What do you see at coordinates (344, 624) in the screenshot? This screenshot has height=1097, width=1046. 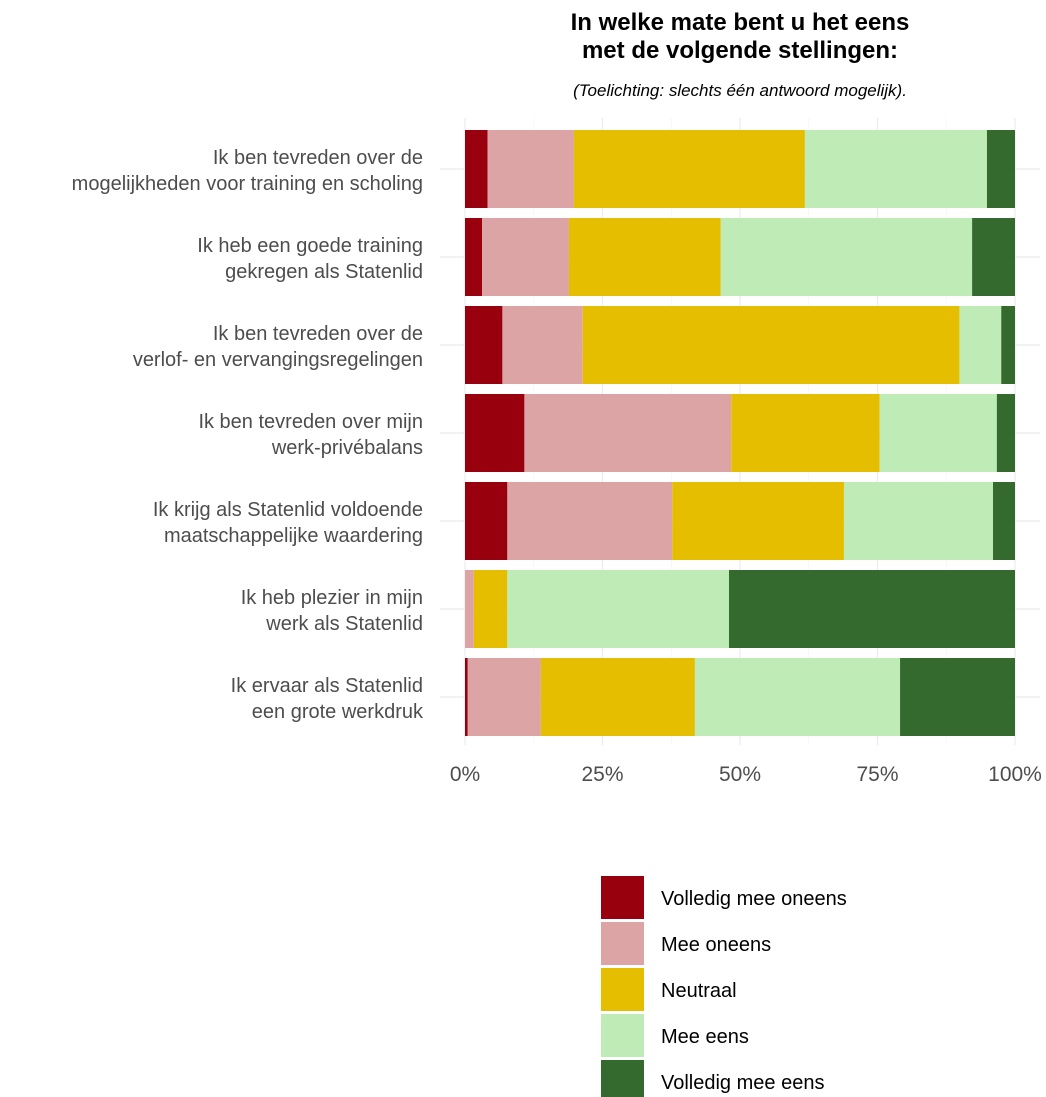 I see `category-label-line: werk als Statenlid` at bounding box center [344, 624].